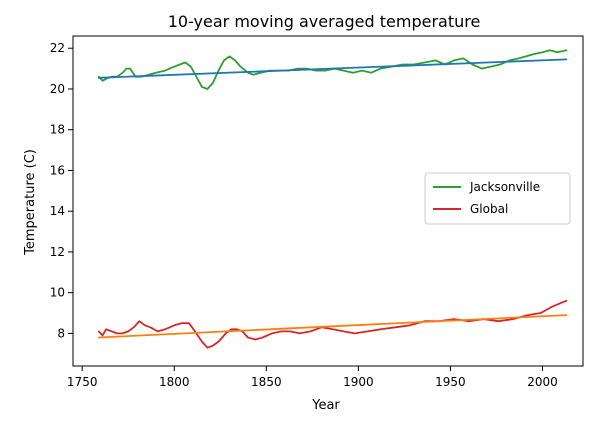 The width and height of the screenshot is (604, 426). I want to click on x-tick-label: 1950, so click(450, 382).